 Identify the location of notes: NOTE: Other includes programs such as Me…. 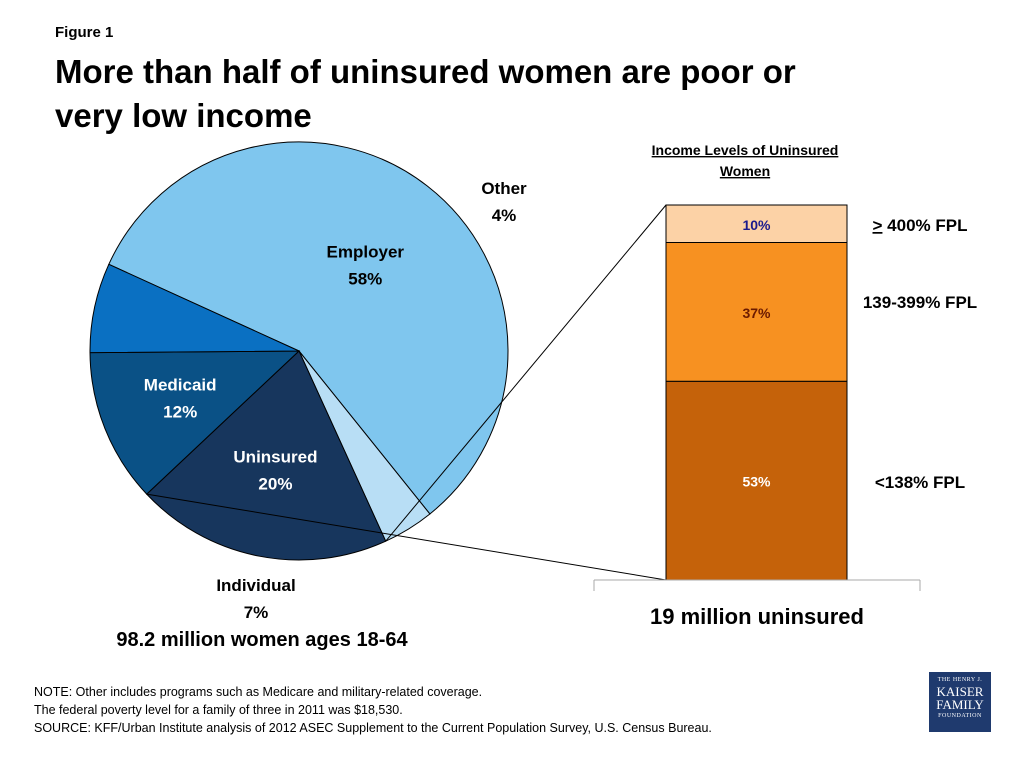
(373, 710).